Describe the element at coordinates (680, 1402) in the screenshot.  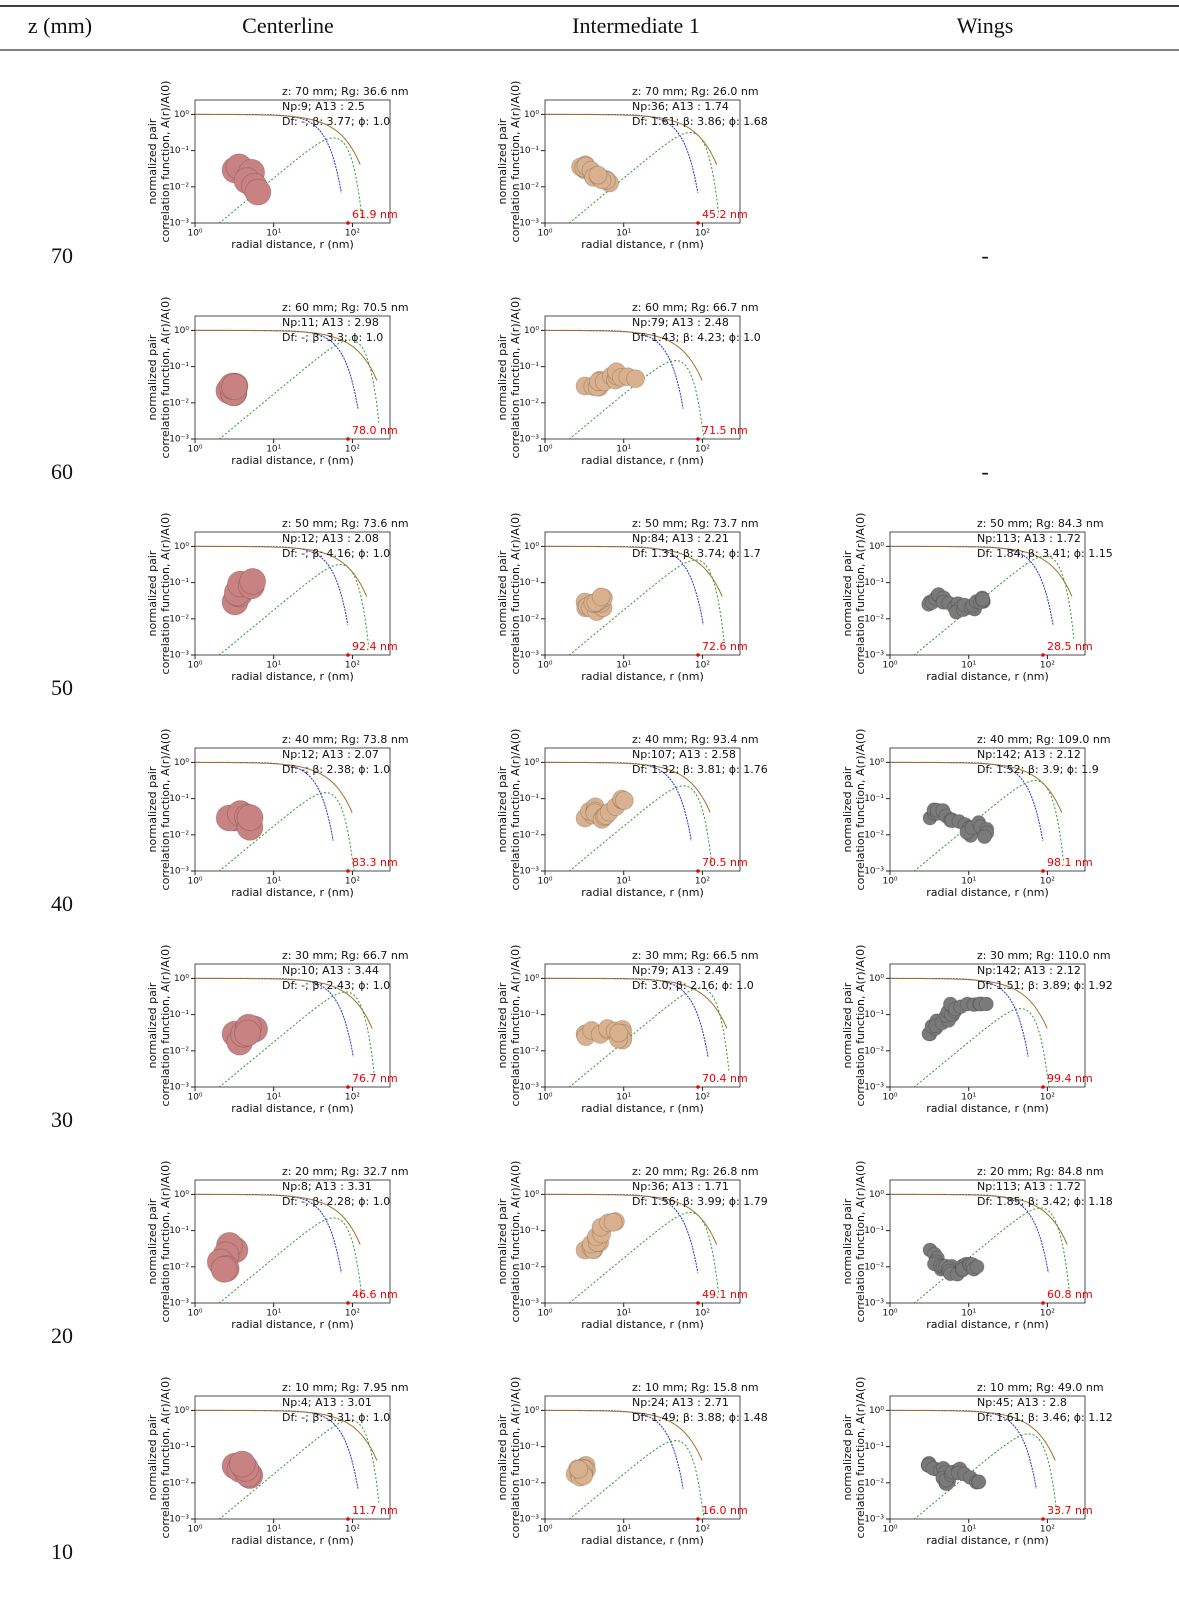
I see `annotation-line: Np:24; A13 : 2.71` at that location.